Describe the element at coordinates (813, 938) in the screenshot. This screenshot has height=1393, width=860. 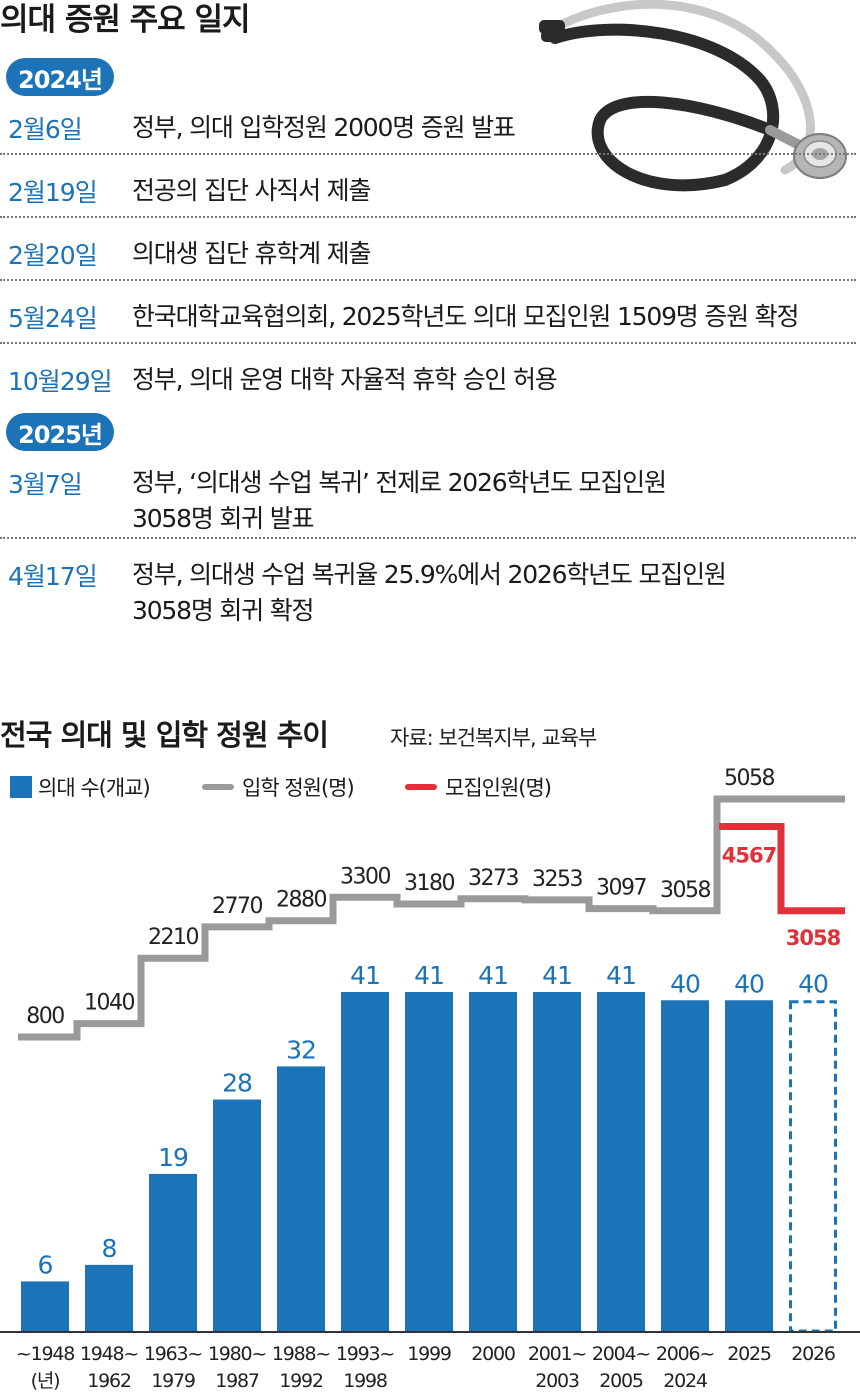
I see `recruit-value-label: 3058` at that location.